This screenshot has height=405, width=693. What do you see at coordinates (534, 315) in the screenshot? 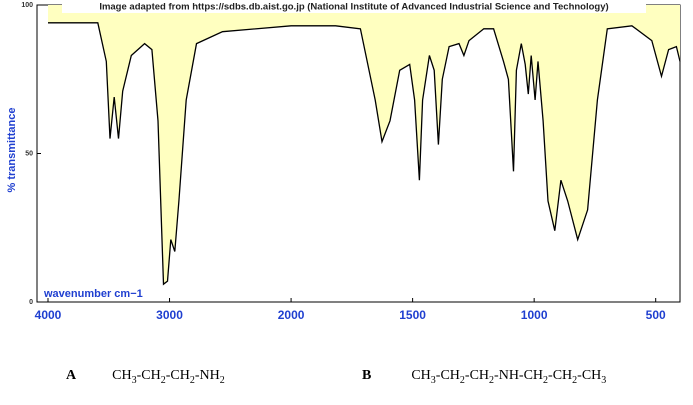
I see `x-tick-label: 1000` at bounding box center [534, 315].